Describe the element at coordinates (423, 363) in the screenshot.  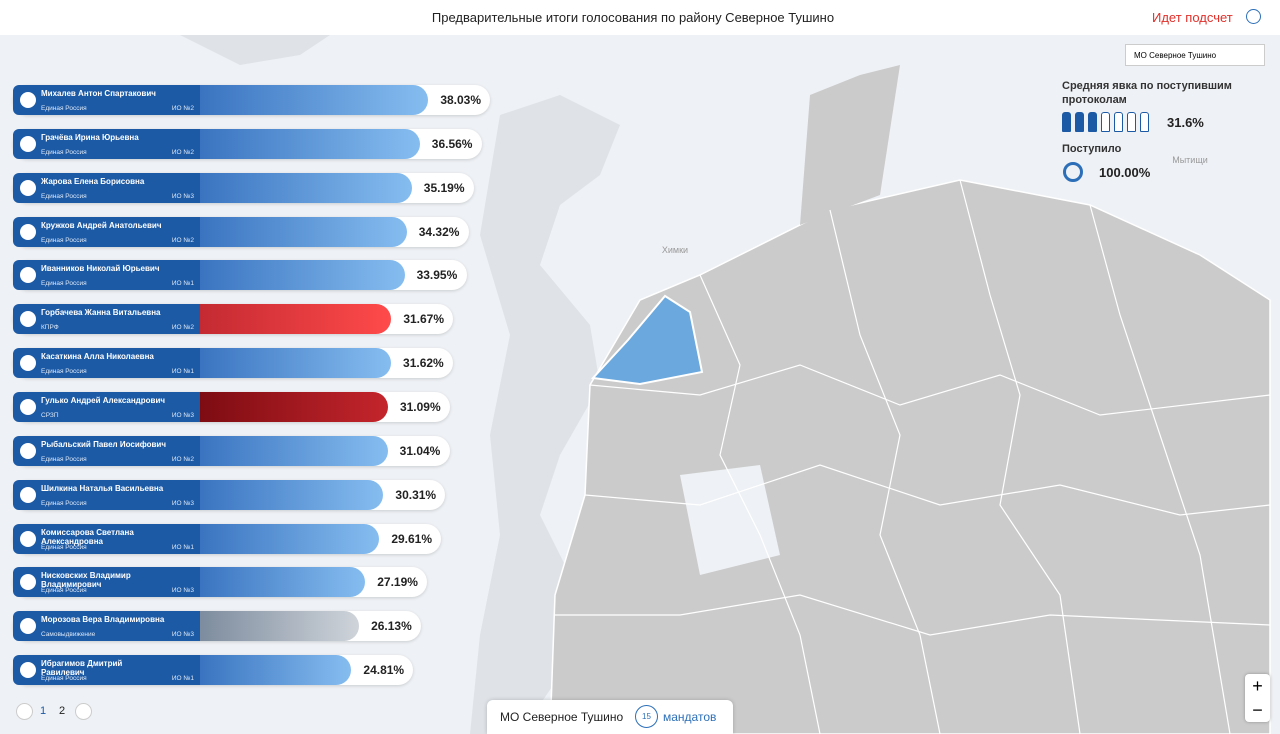
I see `percent-label: 31.62%` at that location.